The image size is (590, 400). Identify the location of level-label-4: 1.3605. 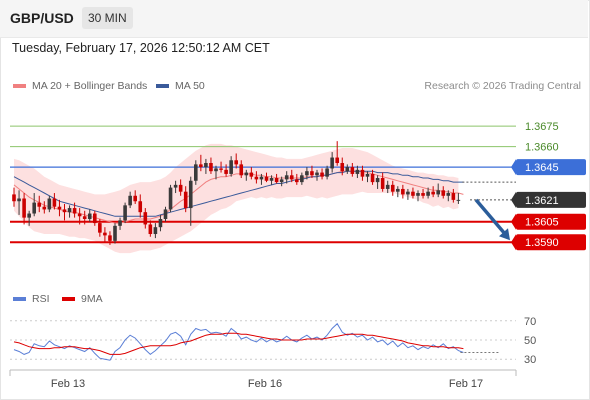
(548, 221).